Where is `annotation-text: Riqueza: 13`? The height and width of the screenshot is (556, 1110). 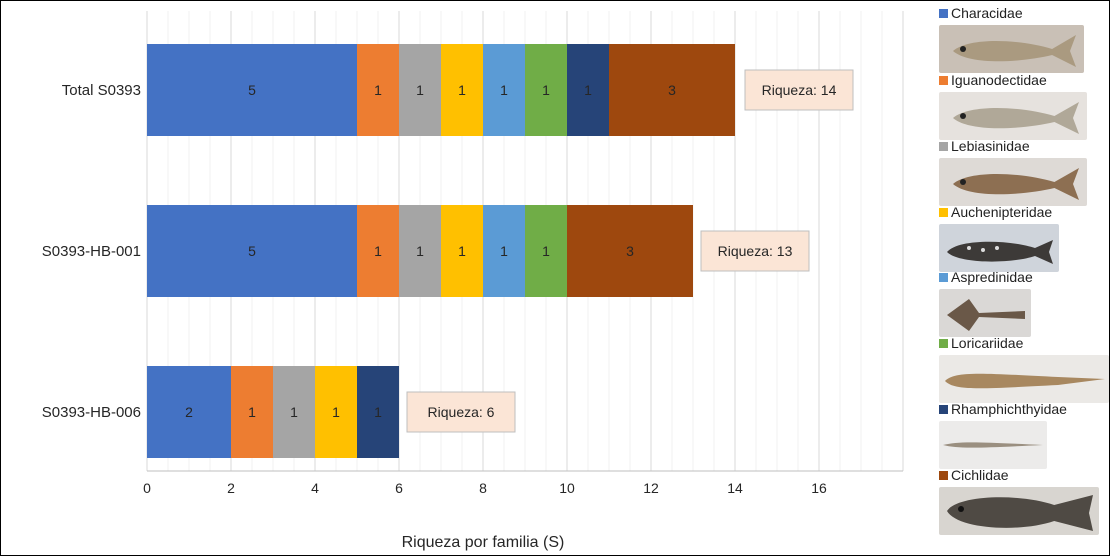 annotation-text: Riqueza: 13 is located at coordinates (755, 251).